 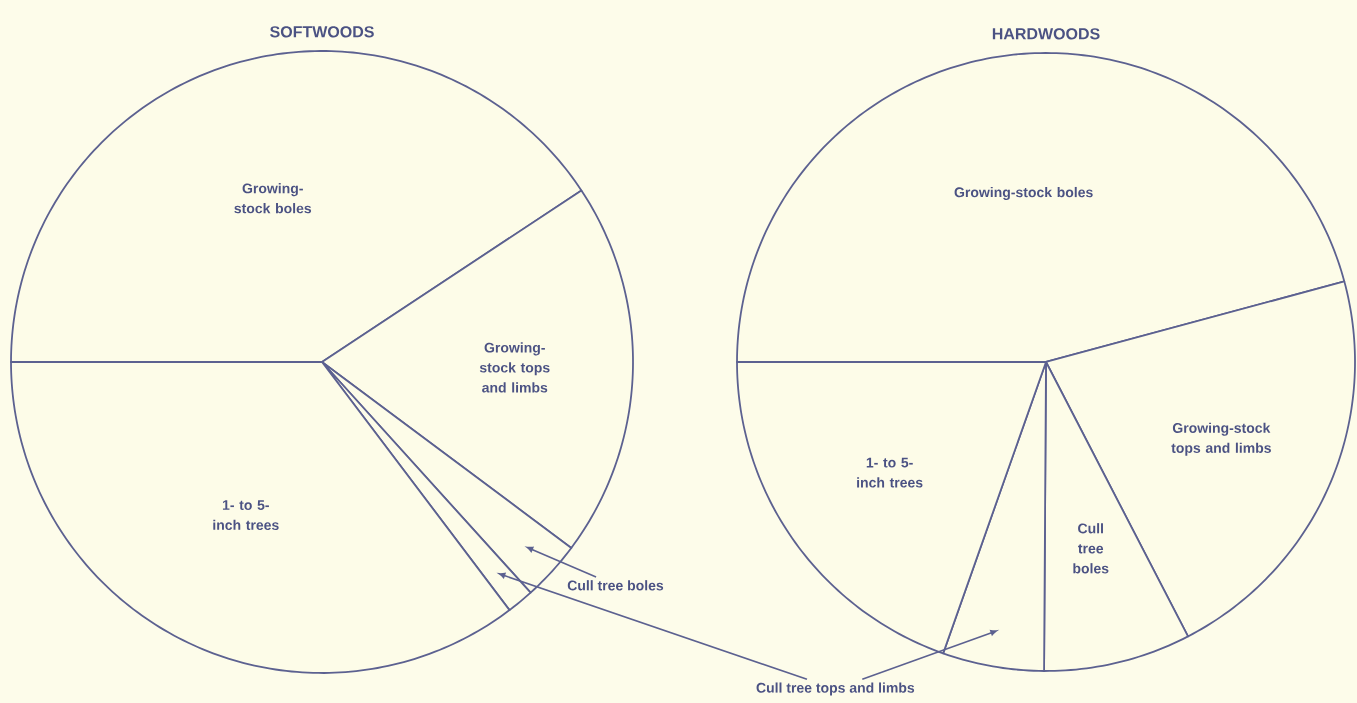 What do you see at coordinates (1046, 34) in the screenshot?
I see `chart-title: HARDWOODS` at bounding box center [1046, 34].